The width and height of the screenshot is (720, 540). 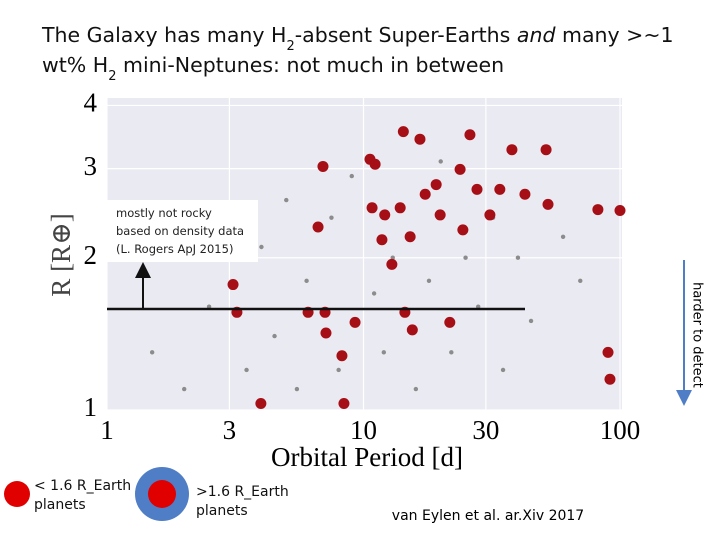 What do you see at coordinates (488, 516) in the screenshot?
I see `credit: van Eylen et al. ar.Xiv 2017` at bounding box center [488, 516].